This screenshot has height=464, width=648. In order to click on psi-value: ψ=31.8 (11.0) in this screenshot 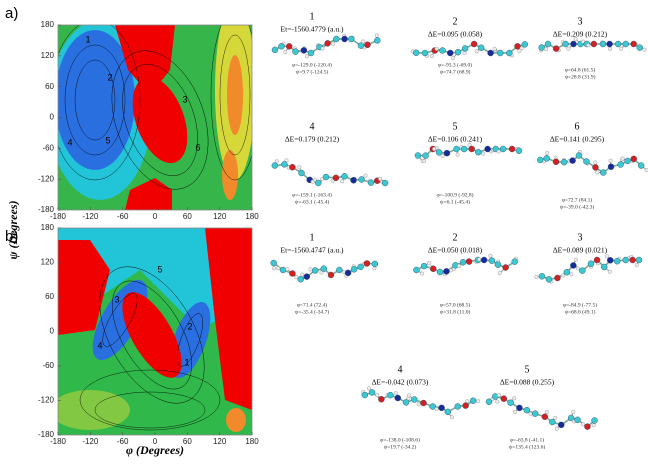, I will do `click(455, 311)`.